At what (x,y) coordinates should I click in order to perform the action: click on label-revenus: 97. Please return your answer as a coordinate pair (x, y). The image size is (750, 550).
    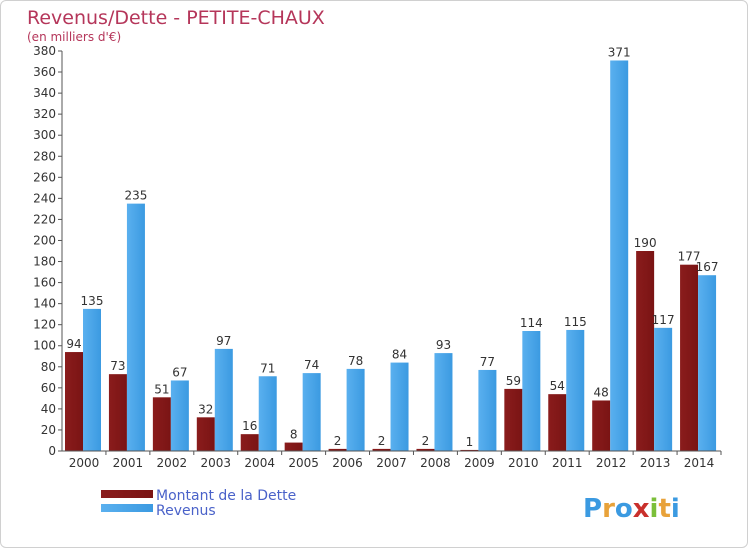
    Looking at the image, I should click on (223, 341).